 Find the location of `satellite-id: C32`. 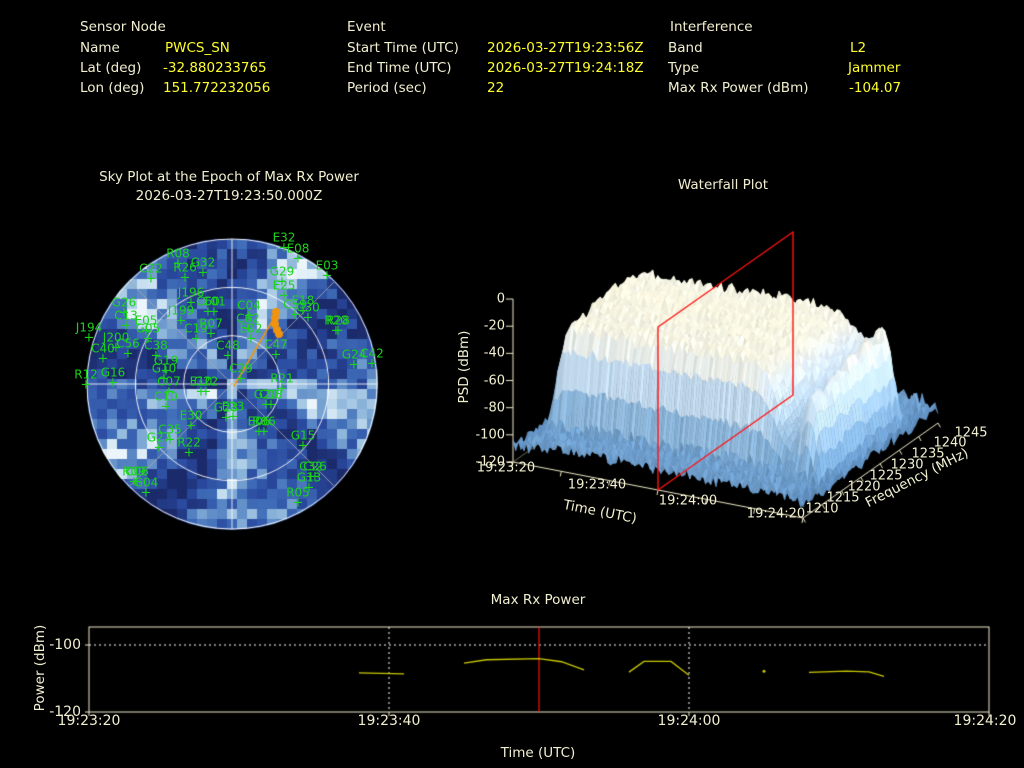

satellite-id: C32 is located at coordinates (311, 466).